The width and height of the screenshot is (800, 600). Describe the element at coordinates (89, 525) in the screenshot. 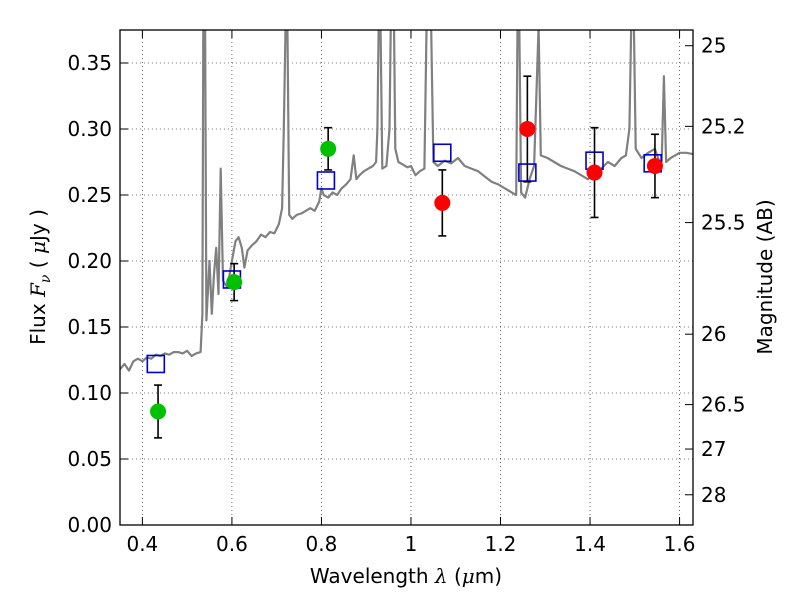

I see `y-tick-label: 0.00` at that location.